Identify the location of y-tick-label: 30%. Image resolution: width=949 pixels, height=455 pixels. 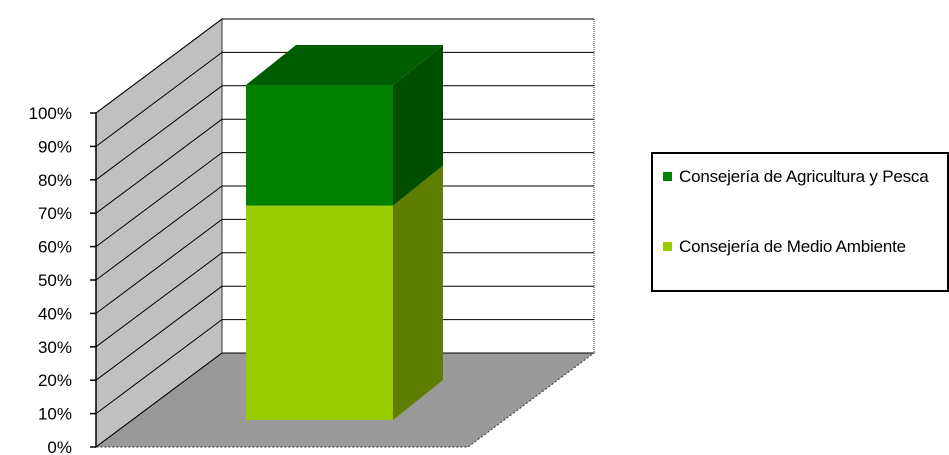
(55, 347).